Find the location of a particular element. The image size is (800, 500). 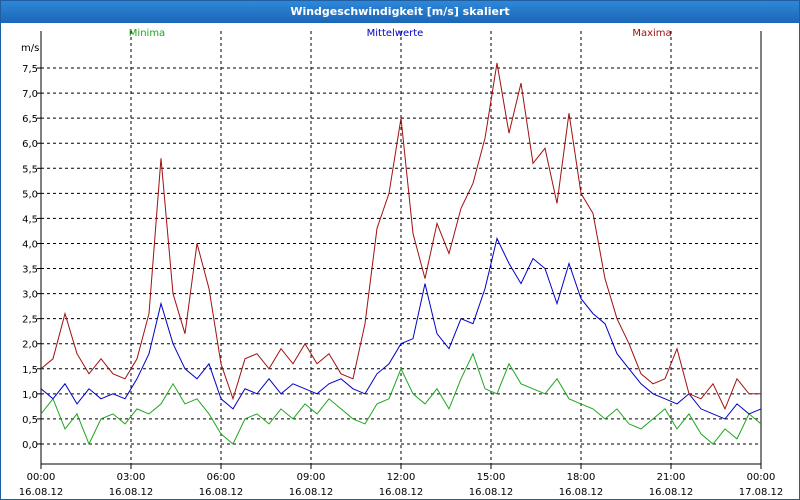

legend-entry-minima: Minima is located at coordinates (147, 33).